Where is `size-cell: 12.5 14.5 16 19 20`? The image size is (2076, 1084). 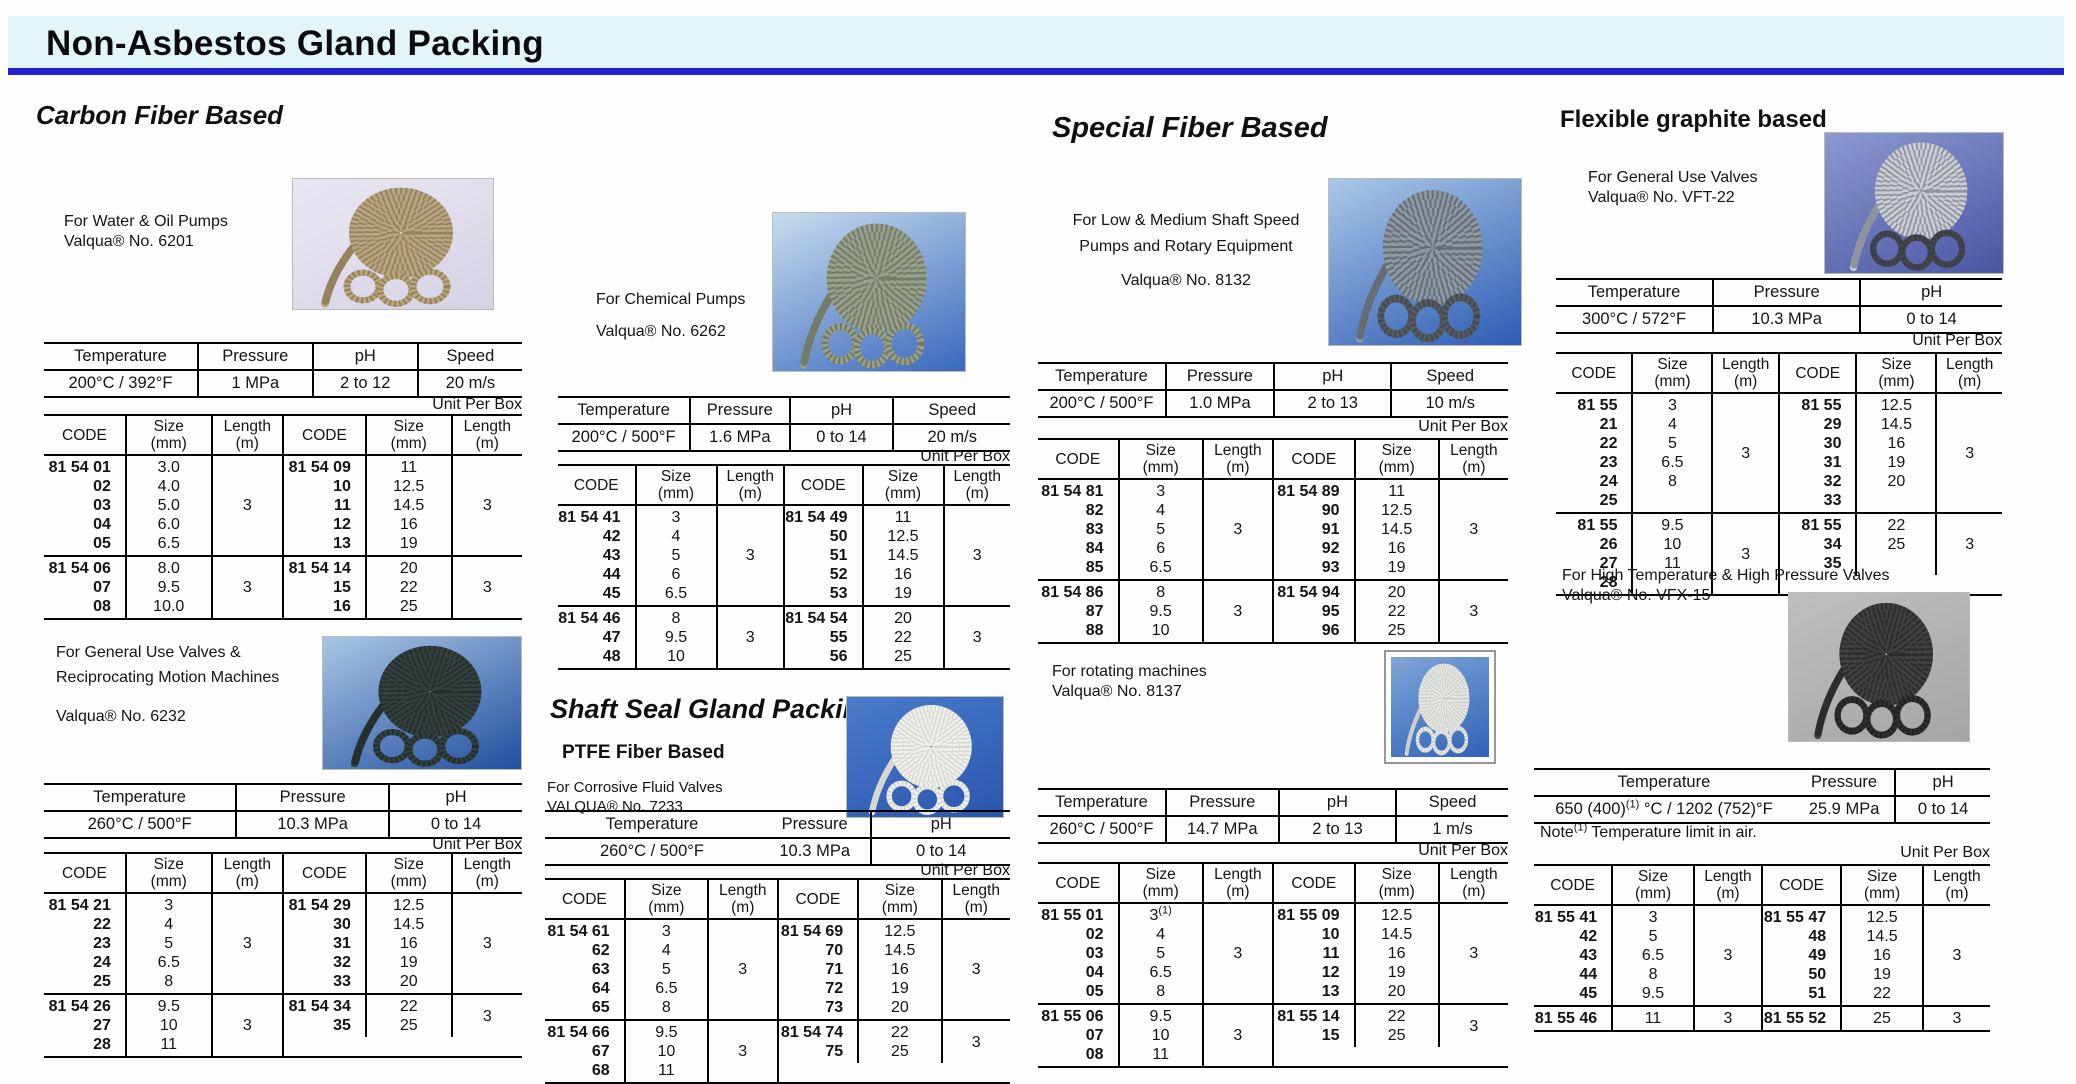 size-cell: 12.5 14.5 16 19 20 is located at coordinates (1895, 453).